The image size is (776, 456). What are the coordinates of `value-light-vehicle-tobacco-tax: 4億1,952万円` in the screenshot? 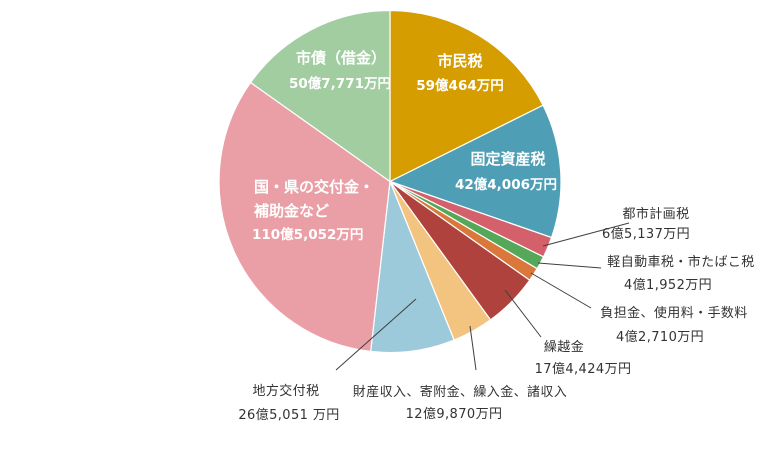 It's located at (668, 285).